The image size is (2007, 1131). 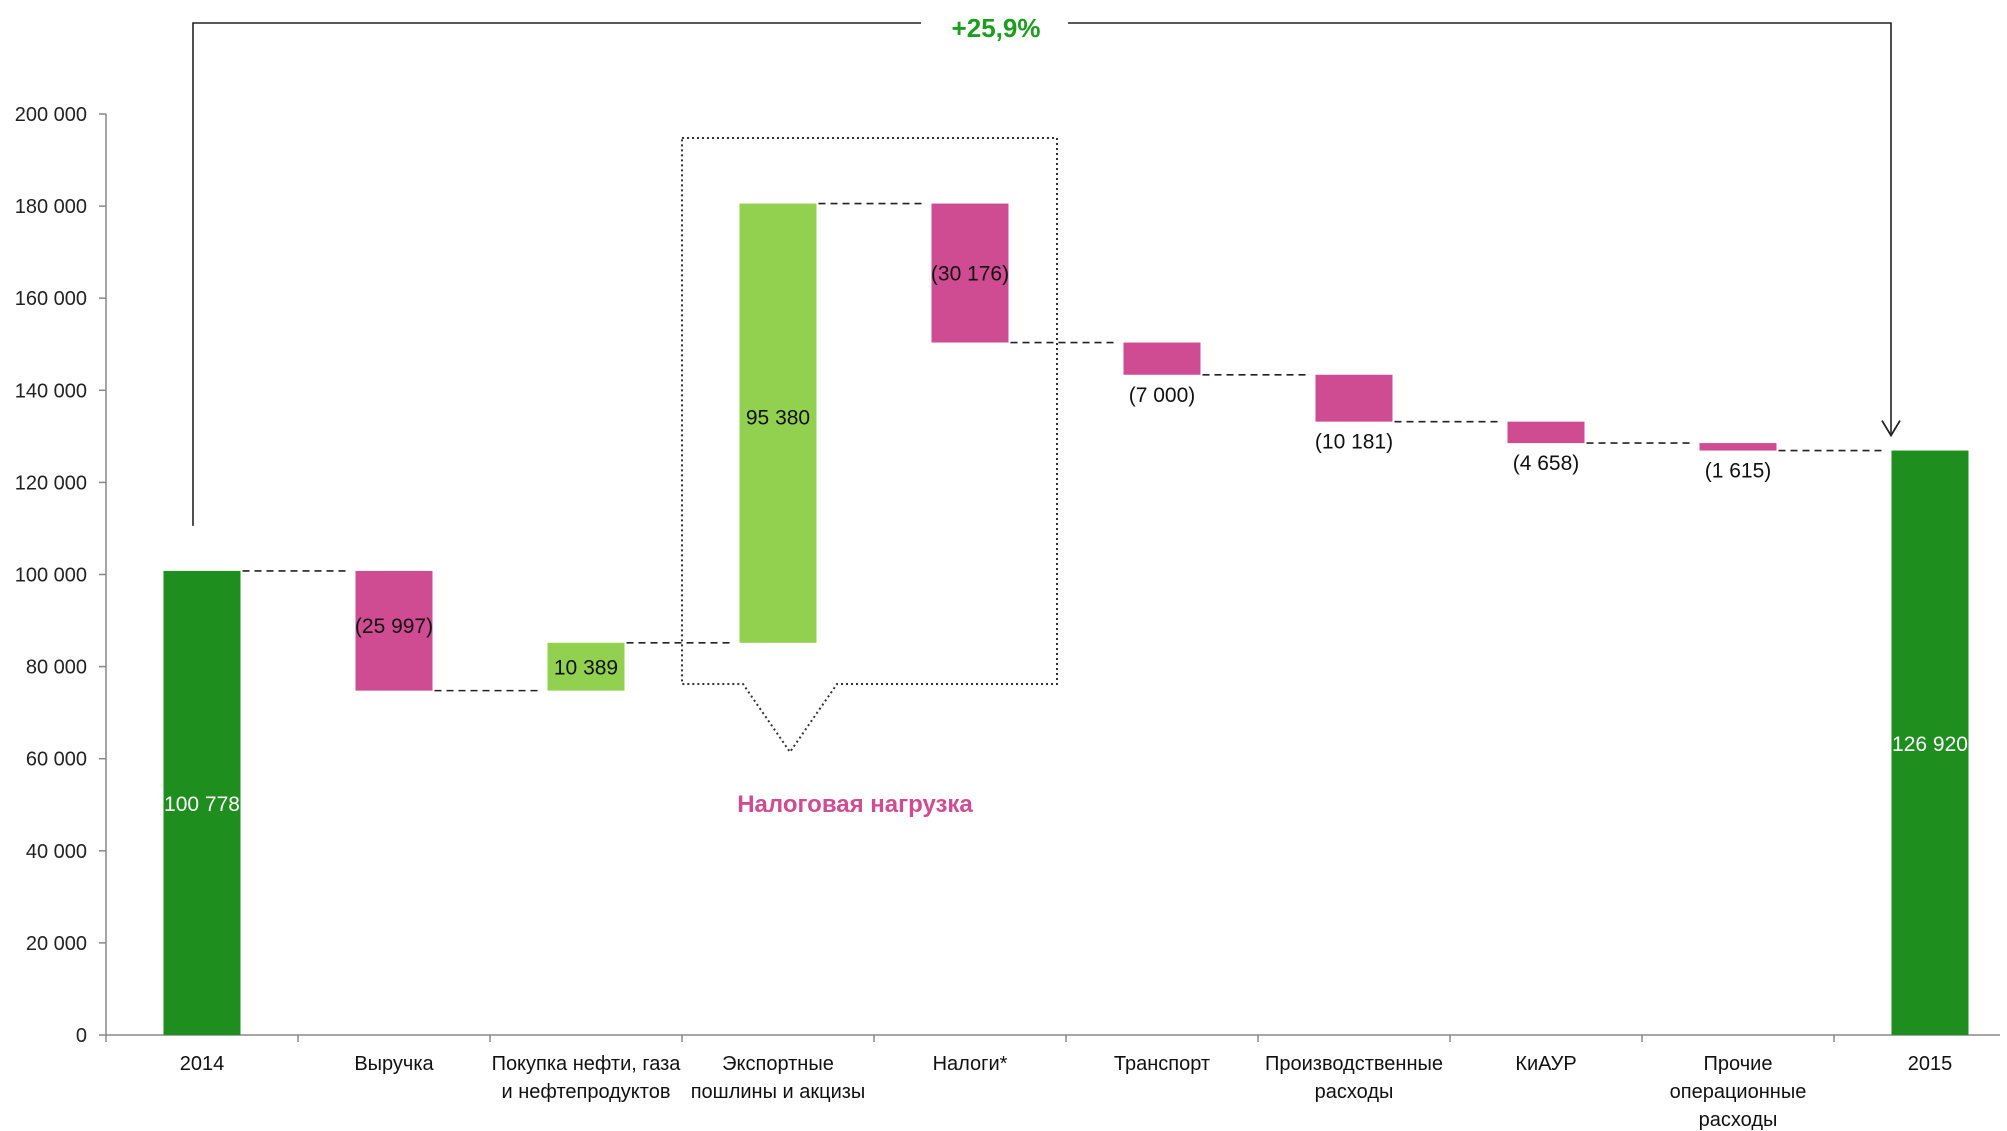 I want to click on change-percent-label: +25,9%, so click(x=996, y=28).